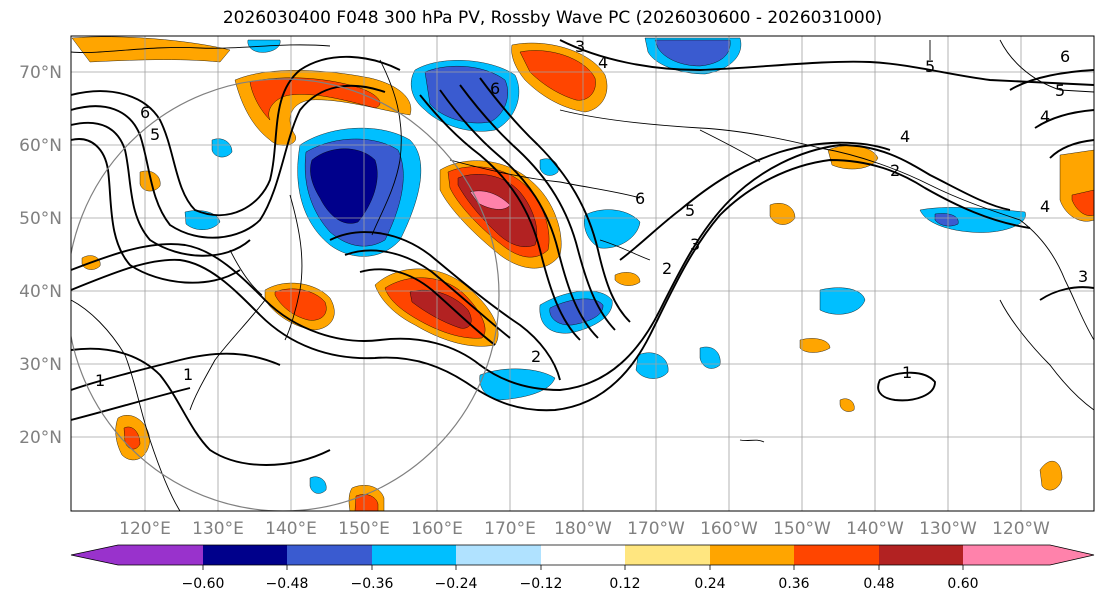  I want to click on colorbar-tick-label: −0.48, so click(287, 584).